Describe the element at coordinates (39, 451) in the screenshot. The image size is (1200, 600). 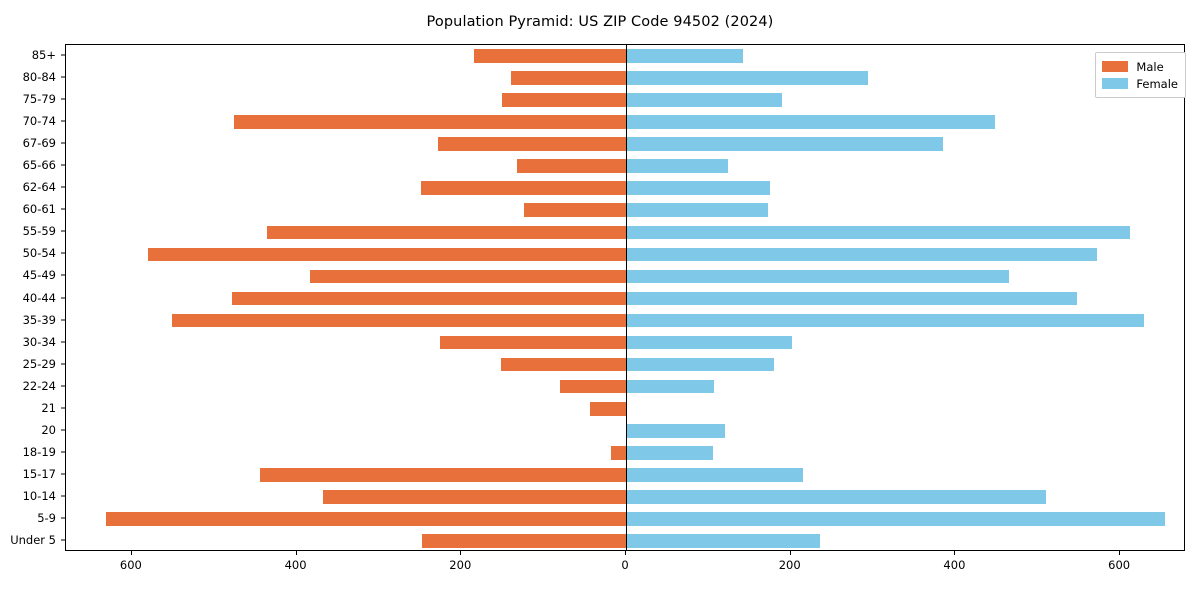
I see `y-axis-tick-label: 18-19` at that location.